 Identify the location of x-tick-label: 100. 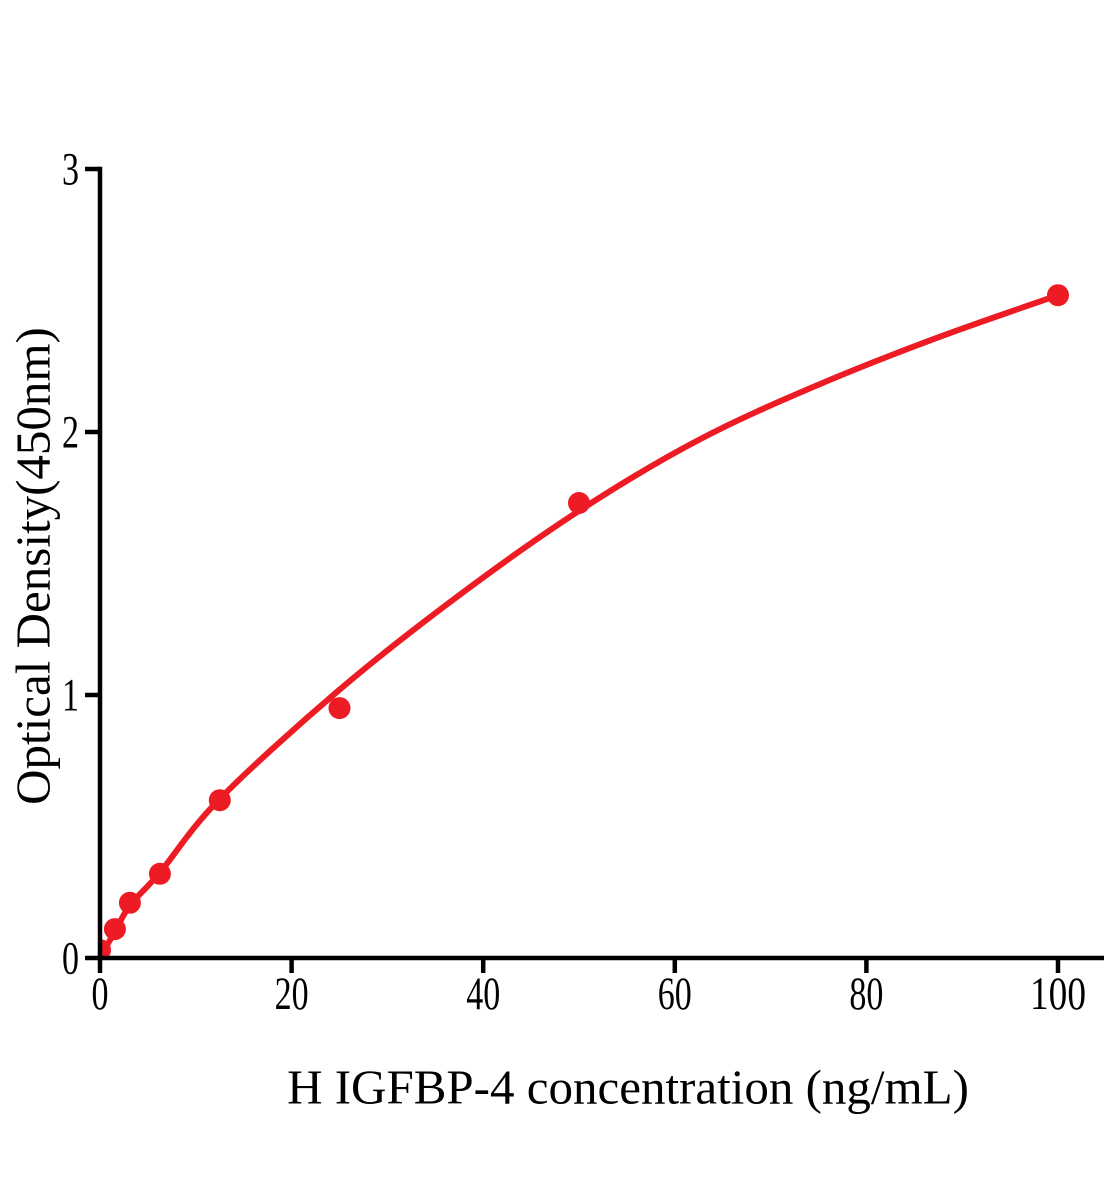
(1058, 994).